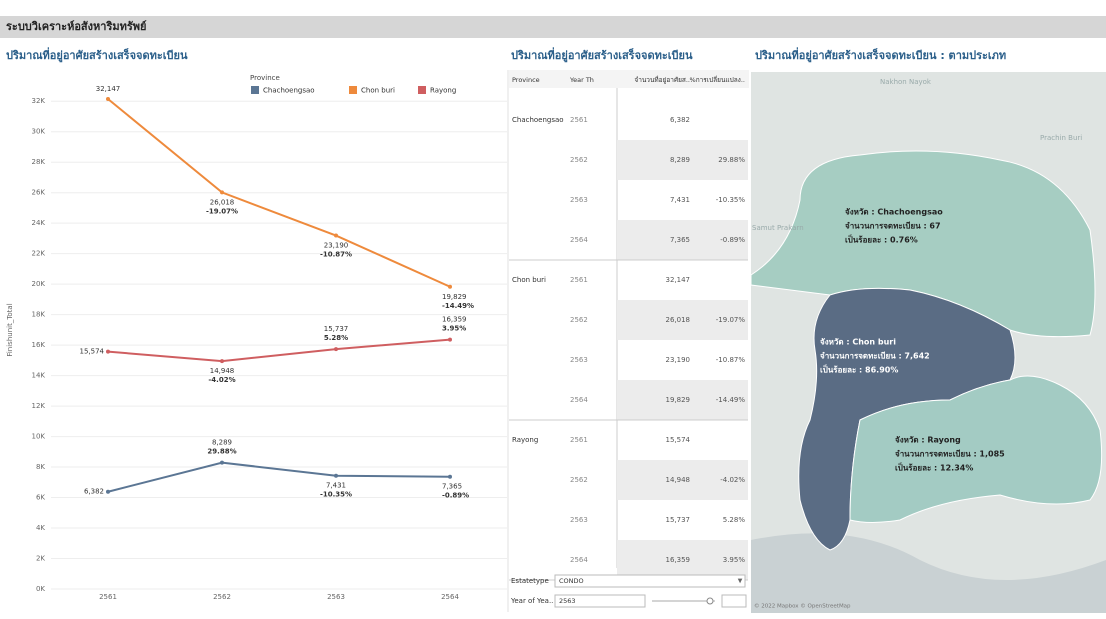 The width and height of the screenshot is (1106, 619). Describe the element at coordinates (717, 79) in the screenshot. I see `table-header: %การเปลี่ยนแปลง..` at that location.